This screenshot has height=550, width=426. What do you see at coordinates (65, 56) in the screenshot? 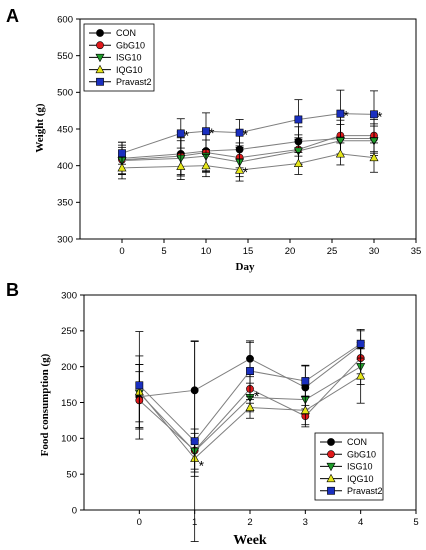
I see `y-tick-label: 550` at bounding box center [65, 56].